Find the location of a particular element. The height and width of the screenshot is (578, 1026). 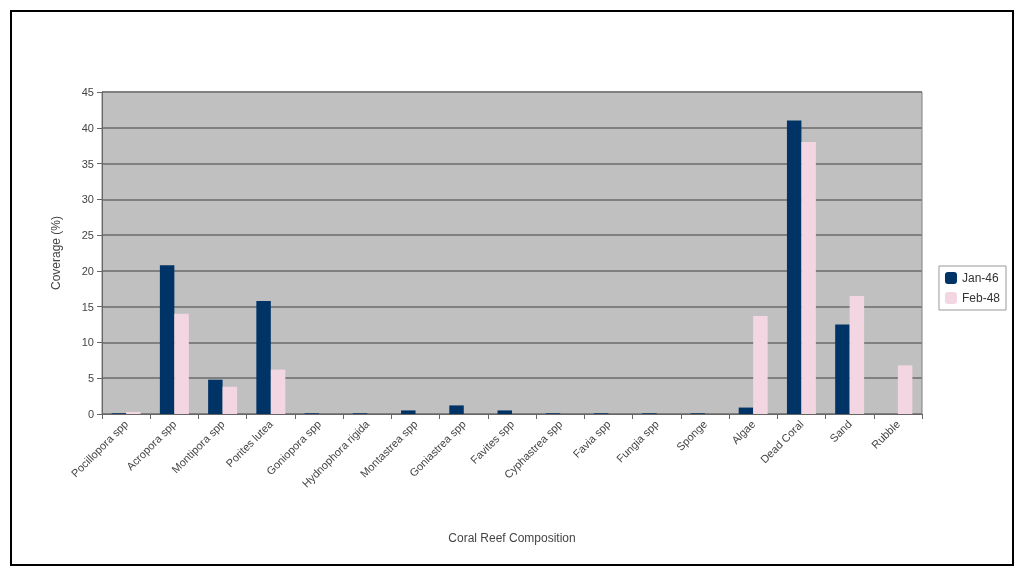

y-tick-label: 30 is located at coordinates (87, 199).